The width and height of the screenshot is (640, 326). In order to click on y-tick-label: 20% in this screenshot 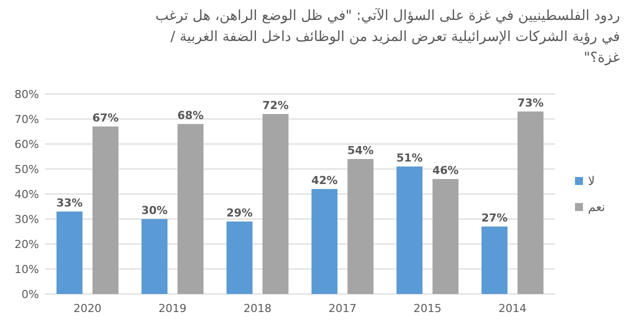, I will do `click(26, 244)`.